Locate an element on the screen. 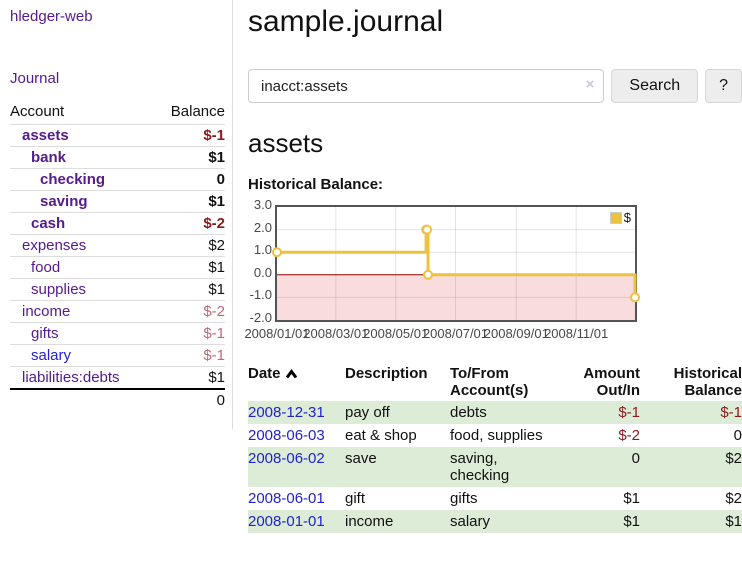 The width and height of the screenshot is (742, 582). account-link: cash is located at coordinates (48, 223).